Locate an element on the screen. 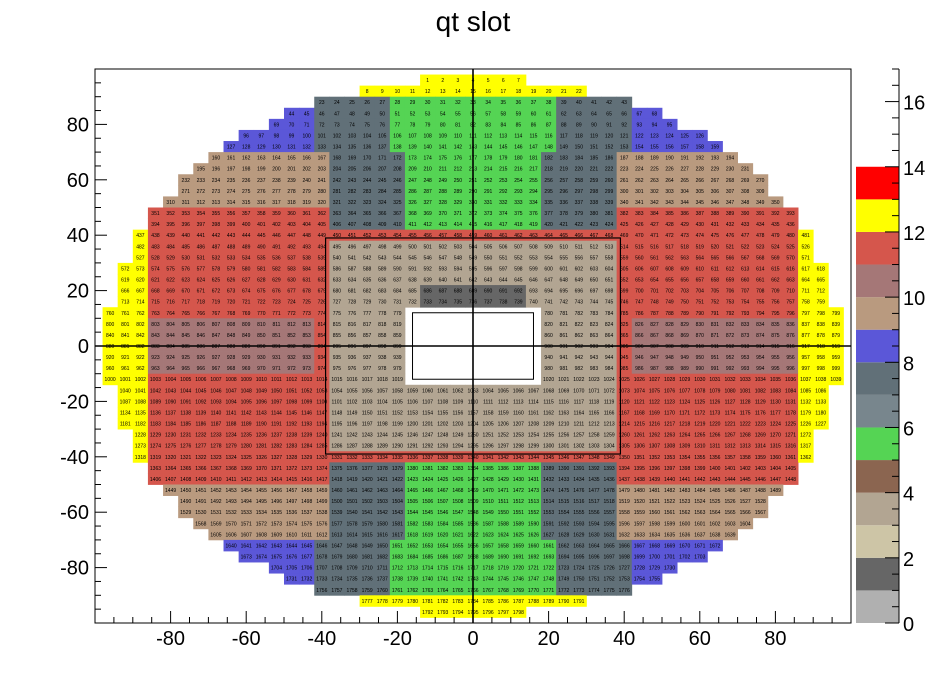 This screenshot has height=692, width=946. cell-slot-label: 1088 is located at coordinates (140, 402).